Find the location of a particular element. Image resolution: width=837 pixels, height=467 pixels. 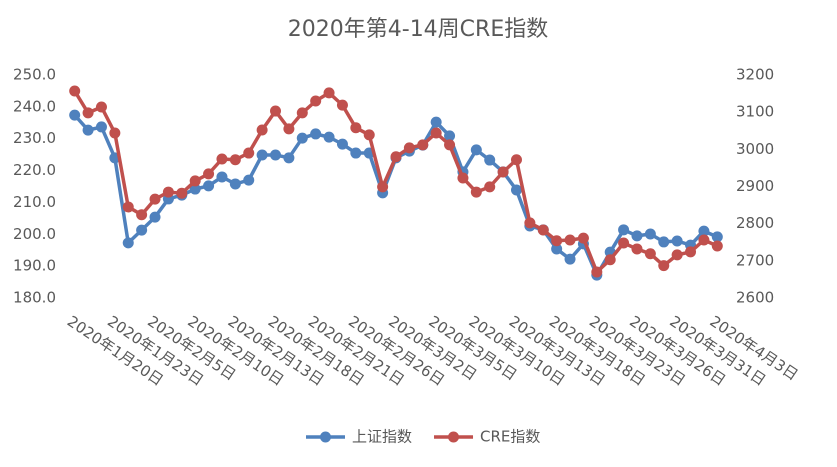

y2-tick-label: 2600 is located at coordinates (755, 298).